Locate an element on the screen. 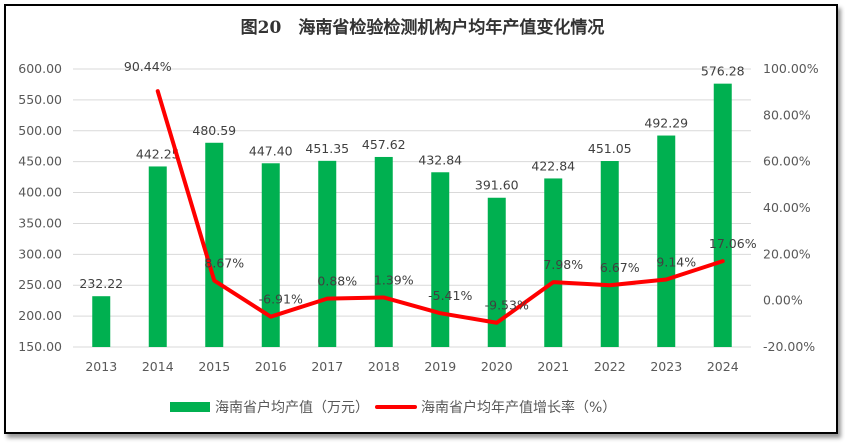 This screenshot has width=845, height=445. bar-data-label: 432.84 is located at coordinates (440, 159).